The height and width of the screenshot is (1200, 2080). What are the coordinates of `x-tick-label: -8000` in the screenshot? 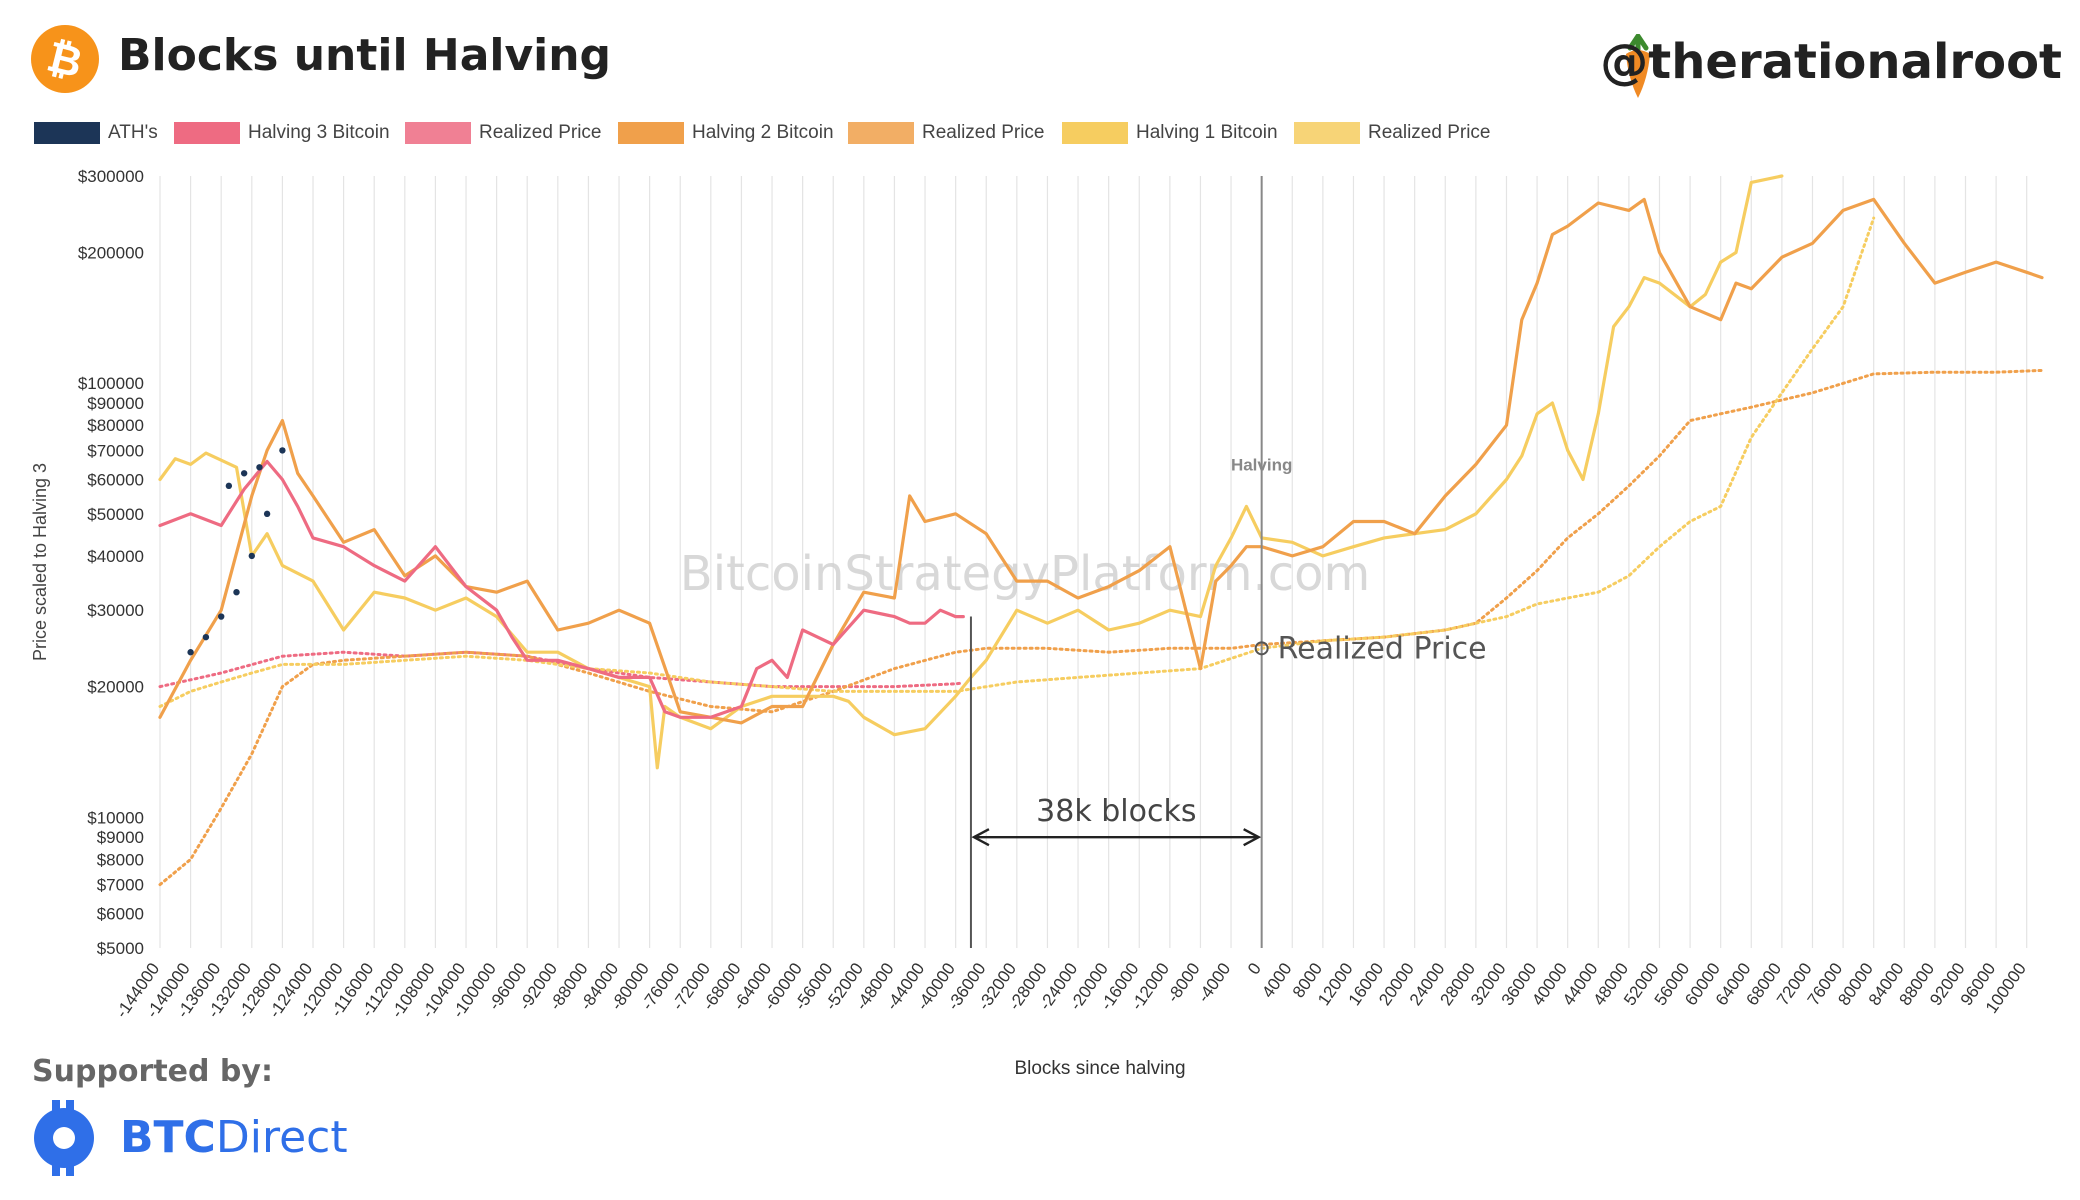 It's located at (1183, 982).